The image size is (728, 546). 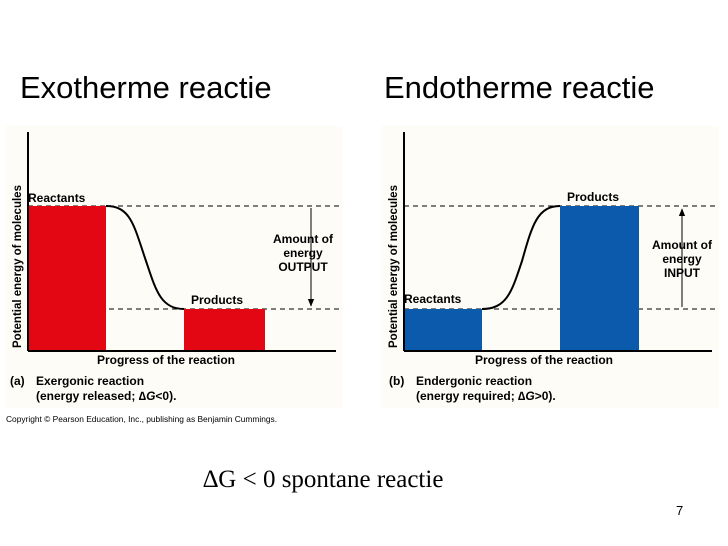 What do you see at coordinates (519, 87) in the screenshot?
I see `endothermic-title: Endotherme reactie` at bounding box center [519, 87].